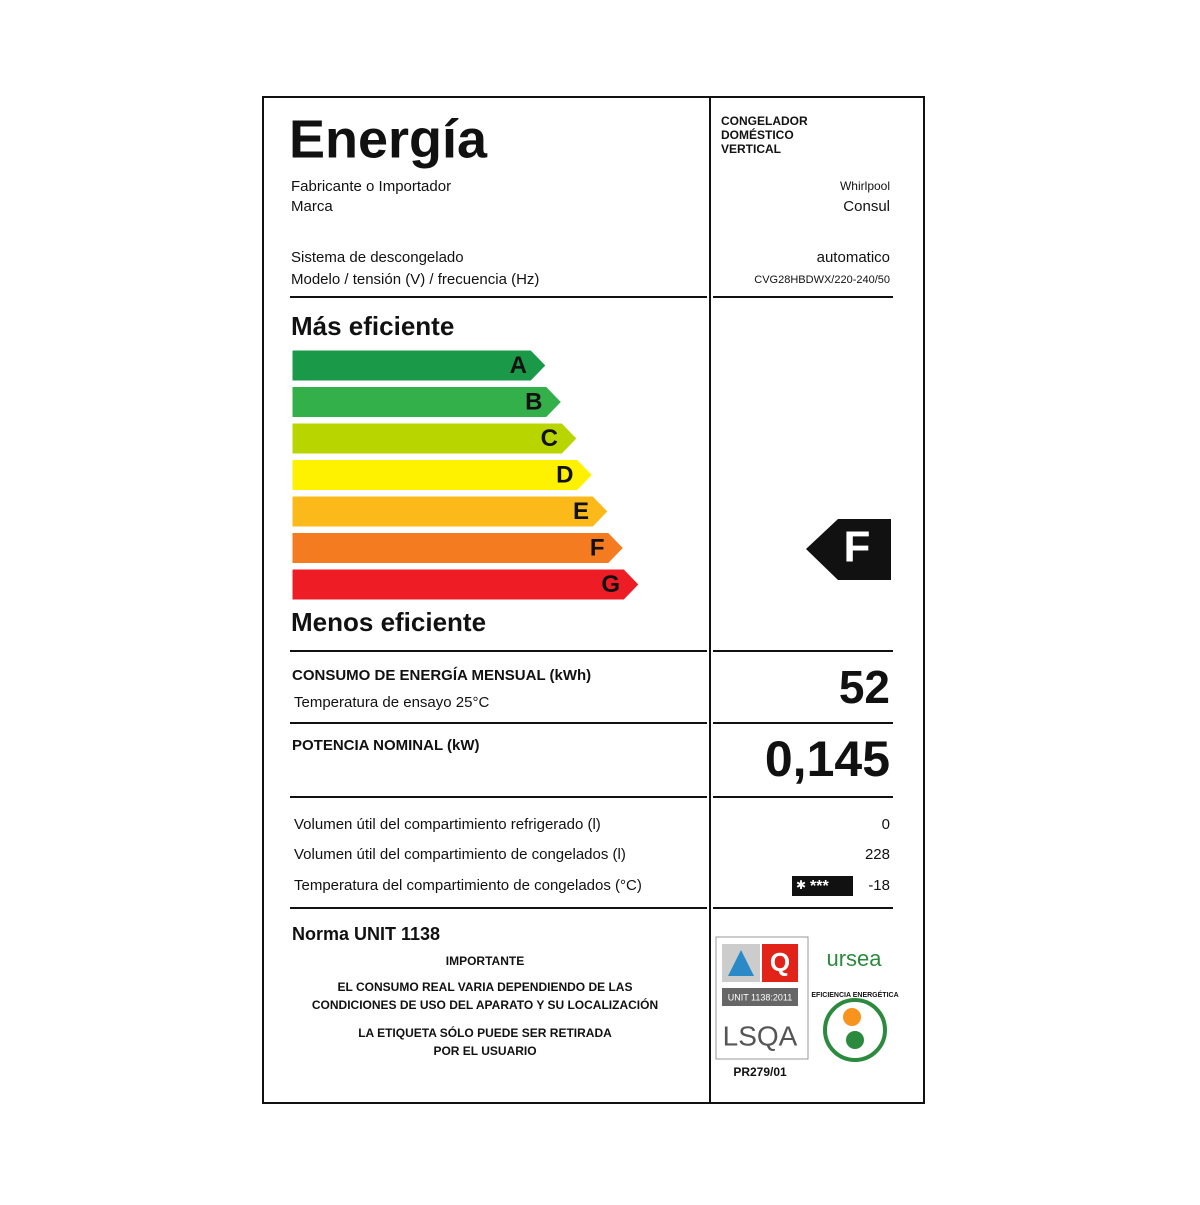 This screenshot has height=1205, width=1200. Describe the element at coordinates (877, 854) in the screenshot. I see `detail-value: 228` at that location.